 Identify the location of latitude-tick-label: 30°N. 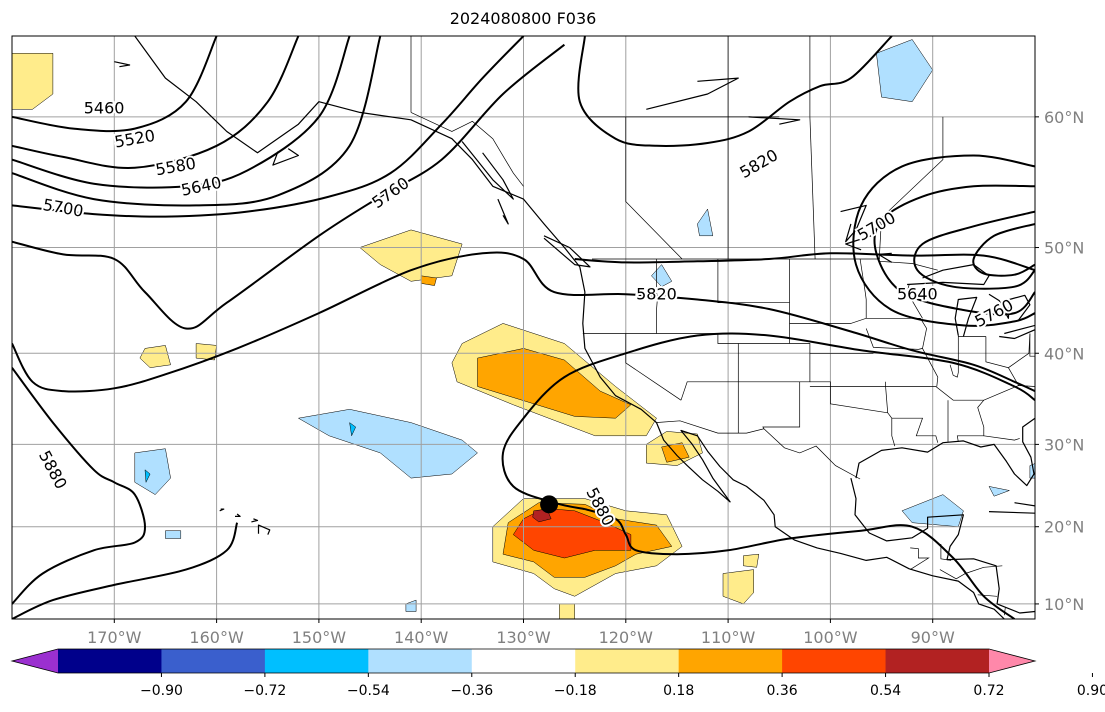
(1064, 444).